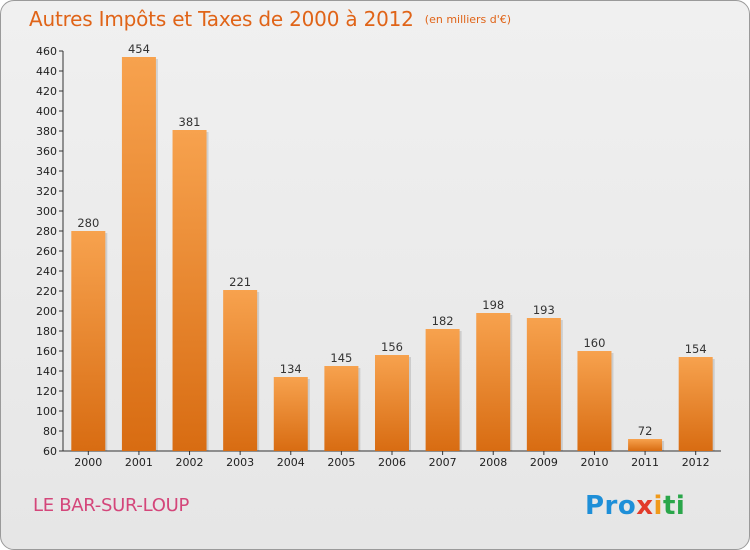 The image size is (750, 550). What do you see at coordinates (46, 151) in the screenshot?
I see `y-tick-label: 360` at bounding box center [46, 151].